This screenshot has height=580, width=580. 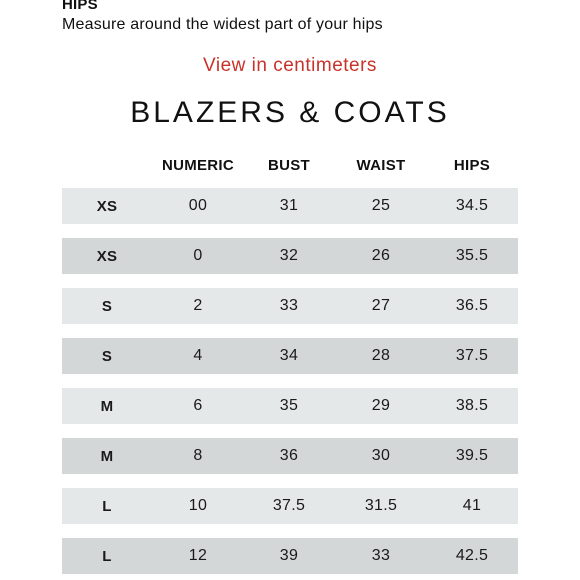 What do you see at coordinates (198, 255) in the screenshot?
I see `numeric-cell: 0` at bounding box center [198, 255].